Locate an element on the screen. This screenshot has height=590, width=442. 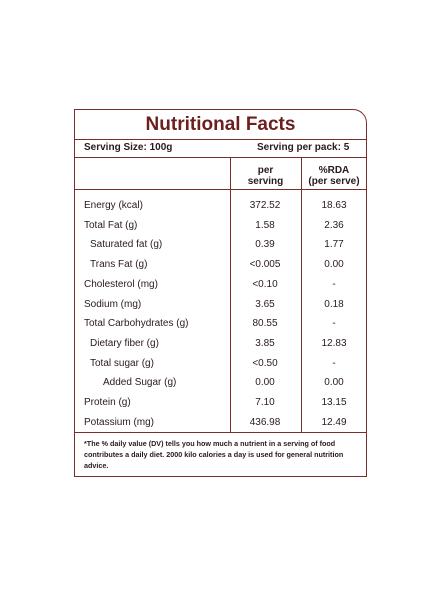
table-row: Dietary fiber (g) 3.85 12.83 is located at coordinates (220, 344).